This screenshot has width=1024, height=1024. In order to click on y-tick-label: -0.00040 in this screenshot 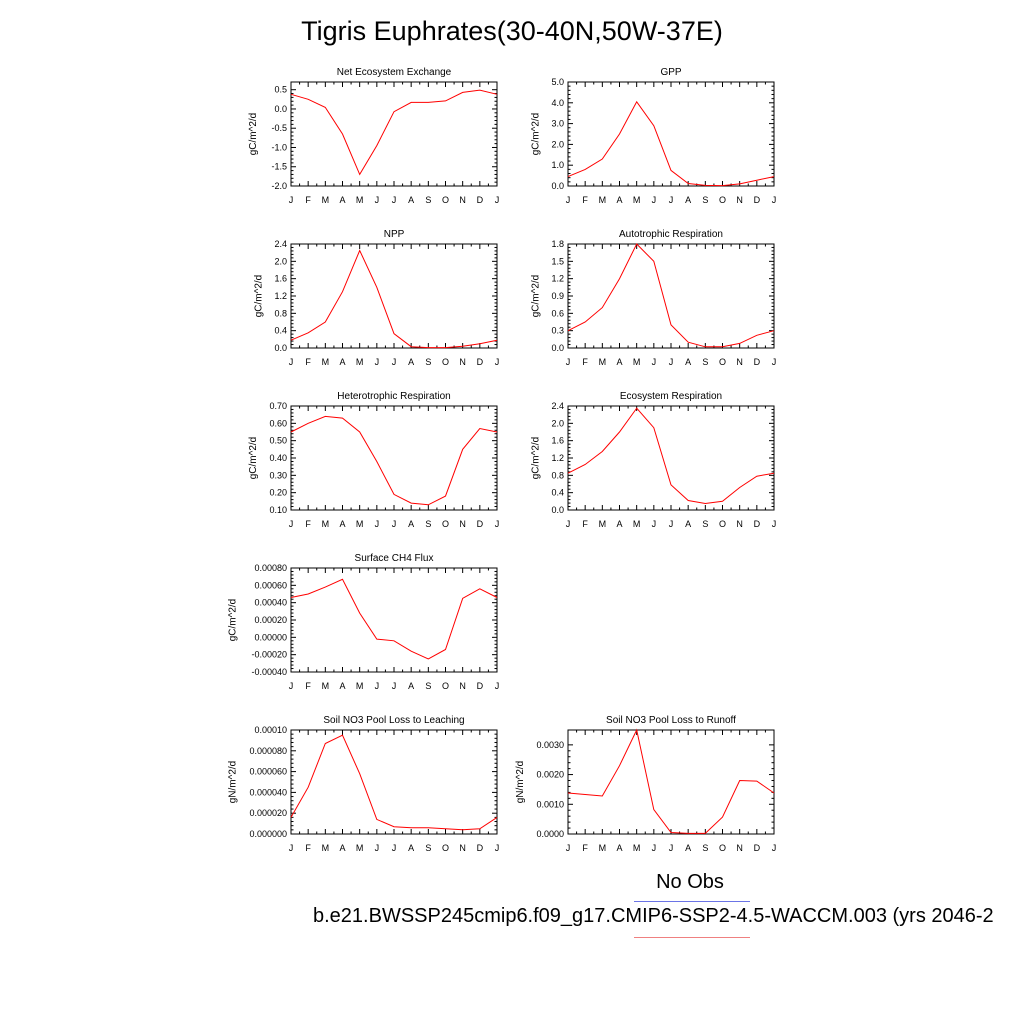, I will do `click(269, 672)`.